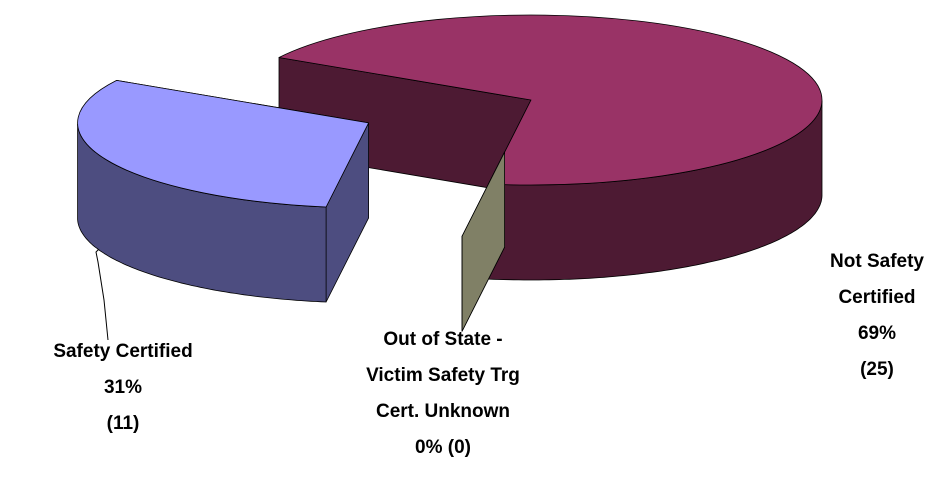 The height and width of the screenshot is (504, 950). Describe the element at coordinates (443, 448) in the screenshot. I see `value-line: 0% (0)` at that location.